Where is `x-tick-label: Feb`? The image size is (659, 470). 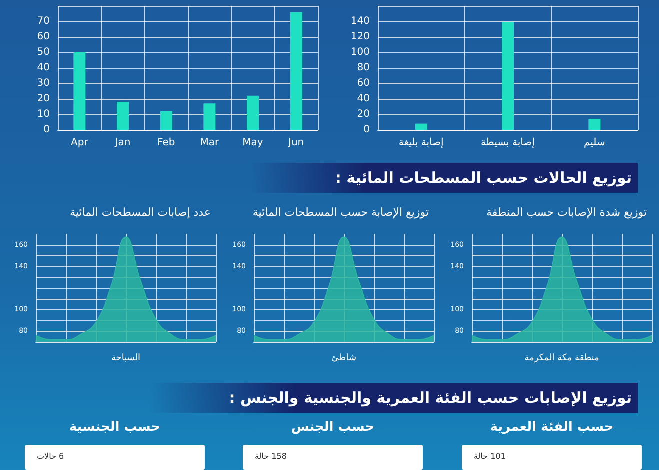
x-tick-label: Feb is located at coordinates (166, 143).